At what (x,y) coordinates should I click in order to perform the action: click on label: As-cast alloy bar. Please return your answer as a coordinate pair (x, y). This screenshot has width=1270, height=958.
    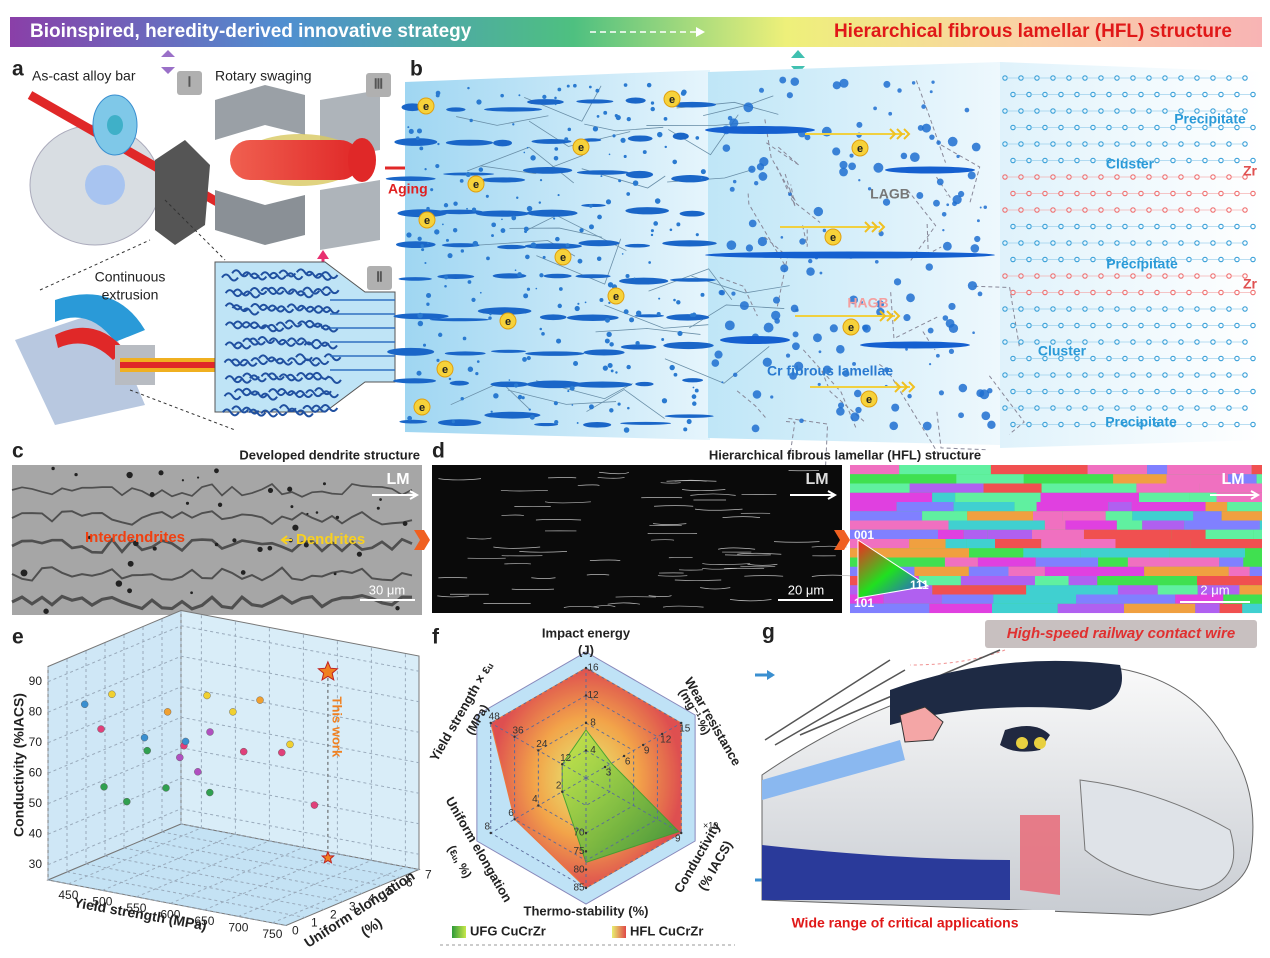
    Looking at the image, I should click on (84, 76).